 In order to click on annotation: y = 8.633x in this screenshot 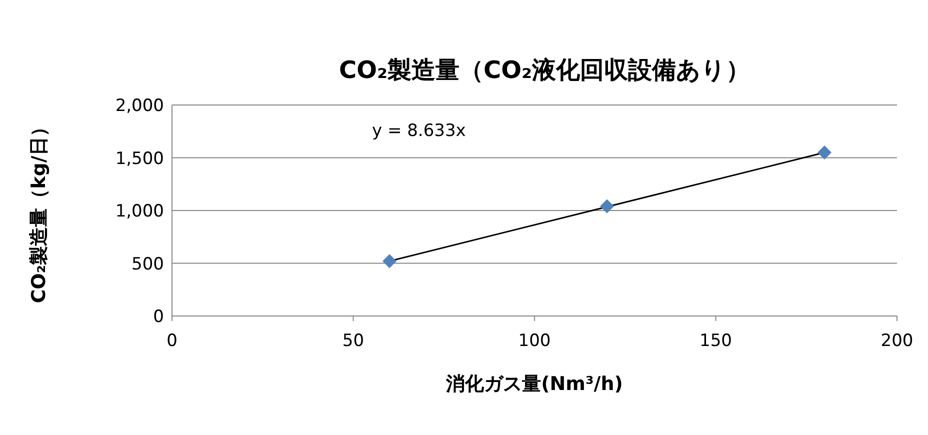, I will do `click(419, 131)`.